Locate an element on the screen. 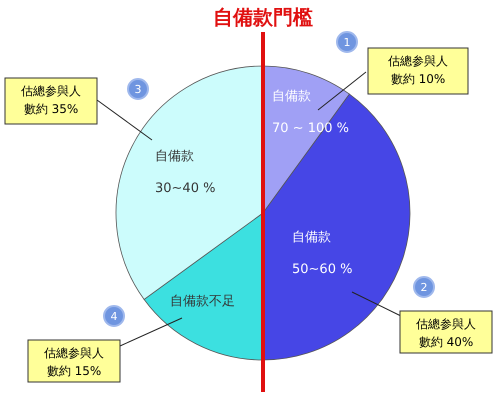 This screenshot has height=401, width=503. chart-title: 自備款門檻 is located at coordinates (263, 17).